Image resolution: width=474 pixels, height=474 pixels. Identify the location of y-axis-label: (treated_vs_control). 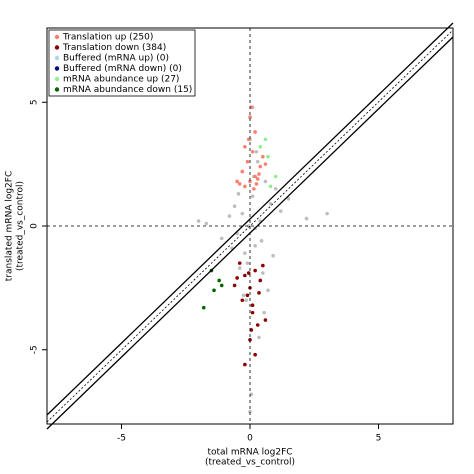
(21, 226).